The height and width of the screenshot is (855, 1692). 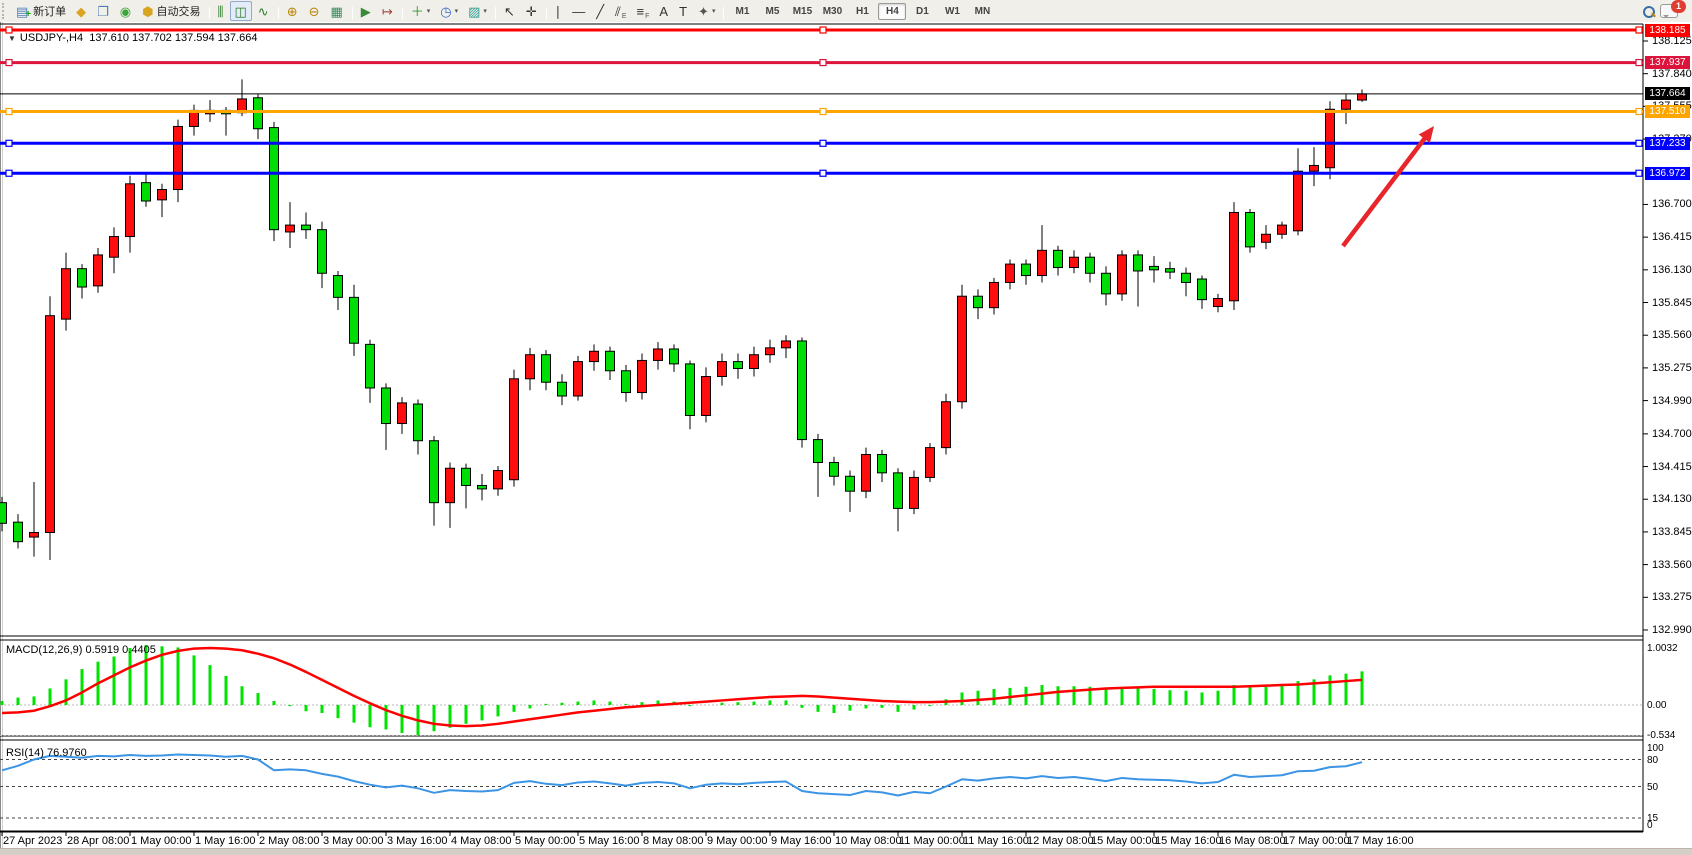 I want to click on trend-arrow-line, so click(x=1385, y=190).